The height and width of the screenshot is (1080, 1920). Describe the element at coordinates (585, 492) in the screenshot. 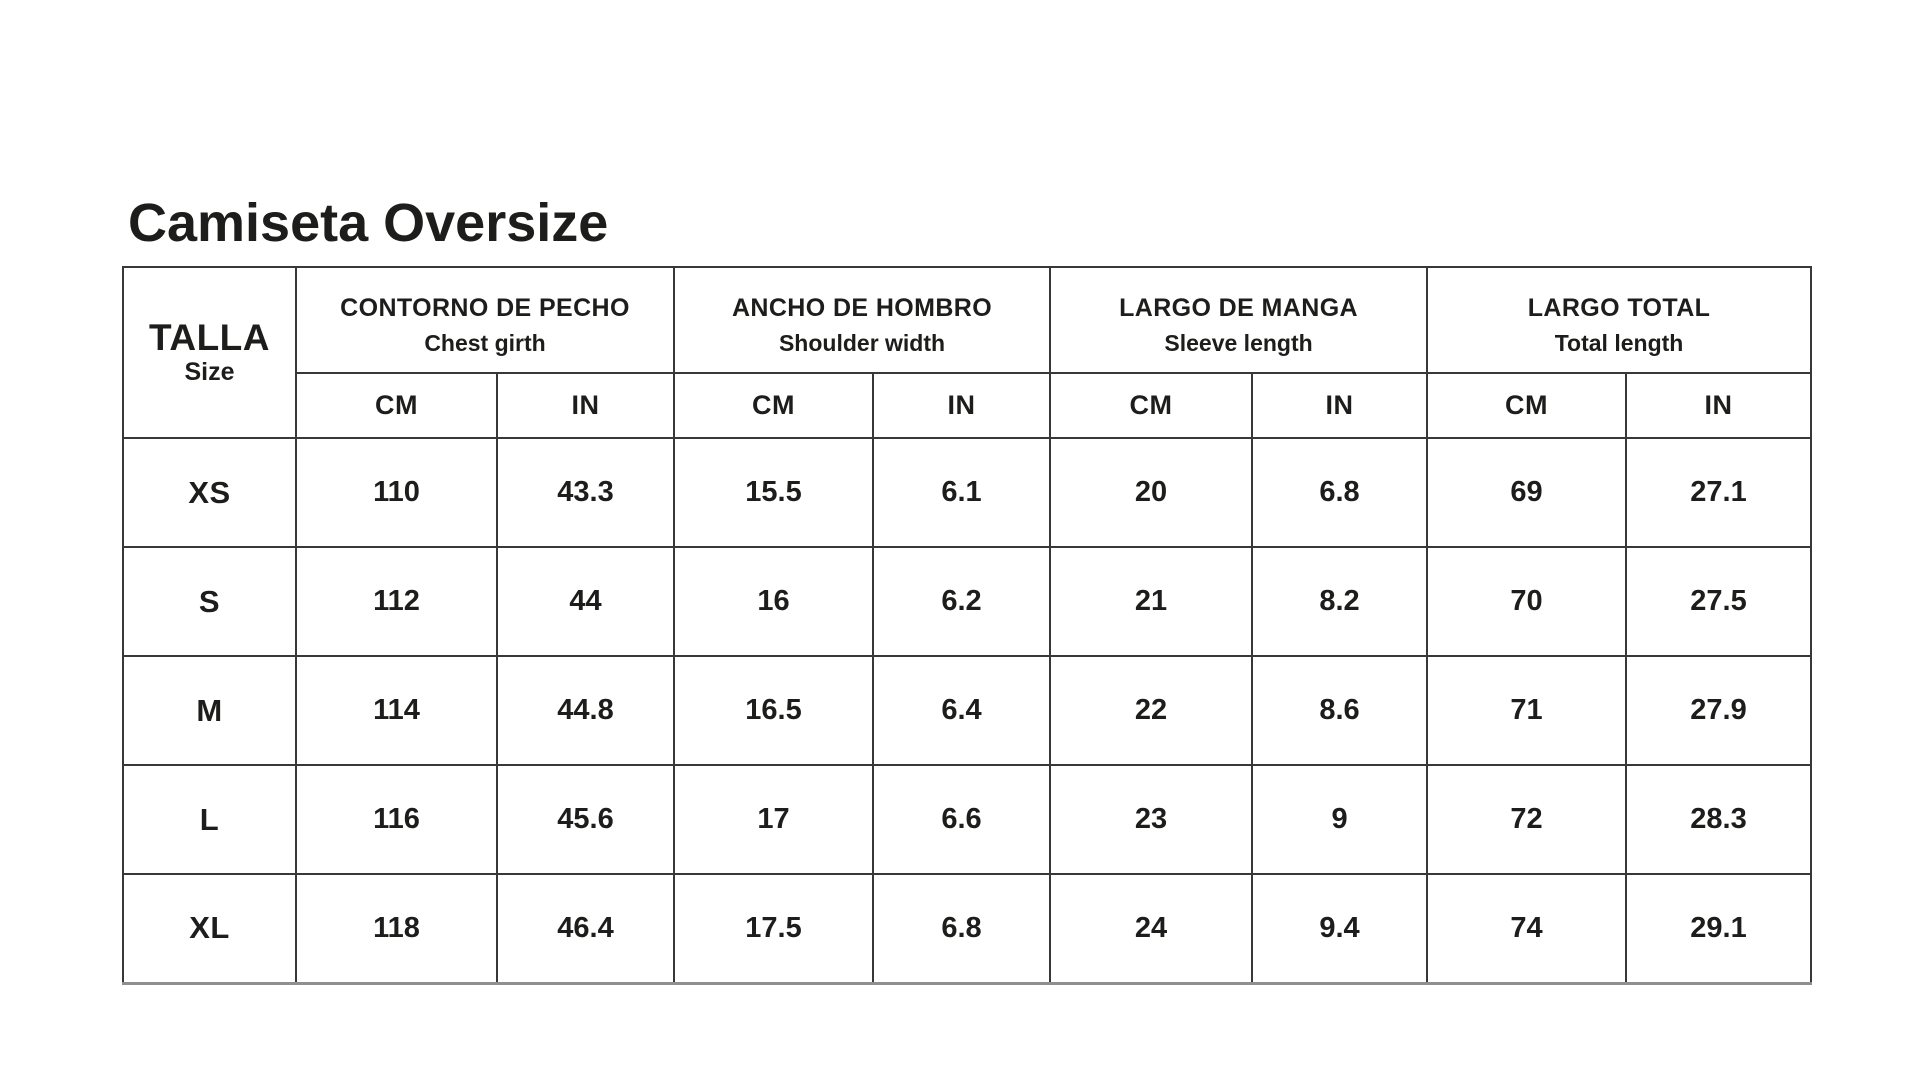

I see `value-cell: 43.3` at that location.